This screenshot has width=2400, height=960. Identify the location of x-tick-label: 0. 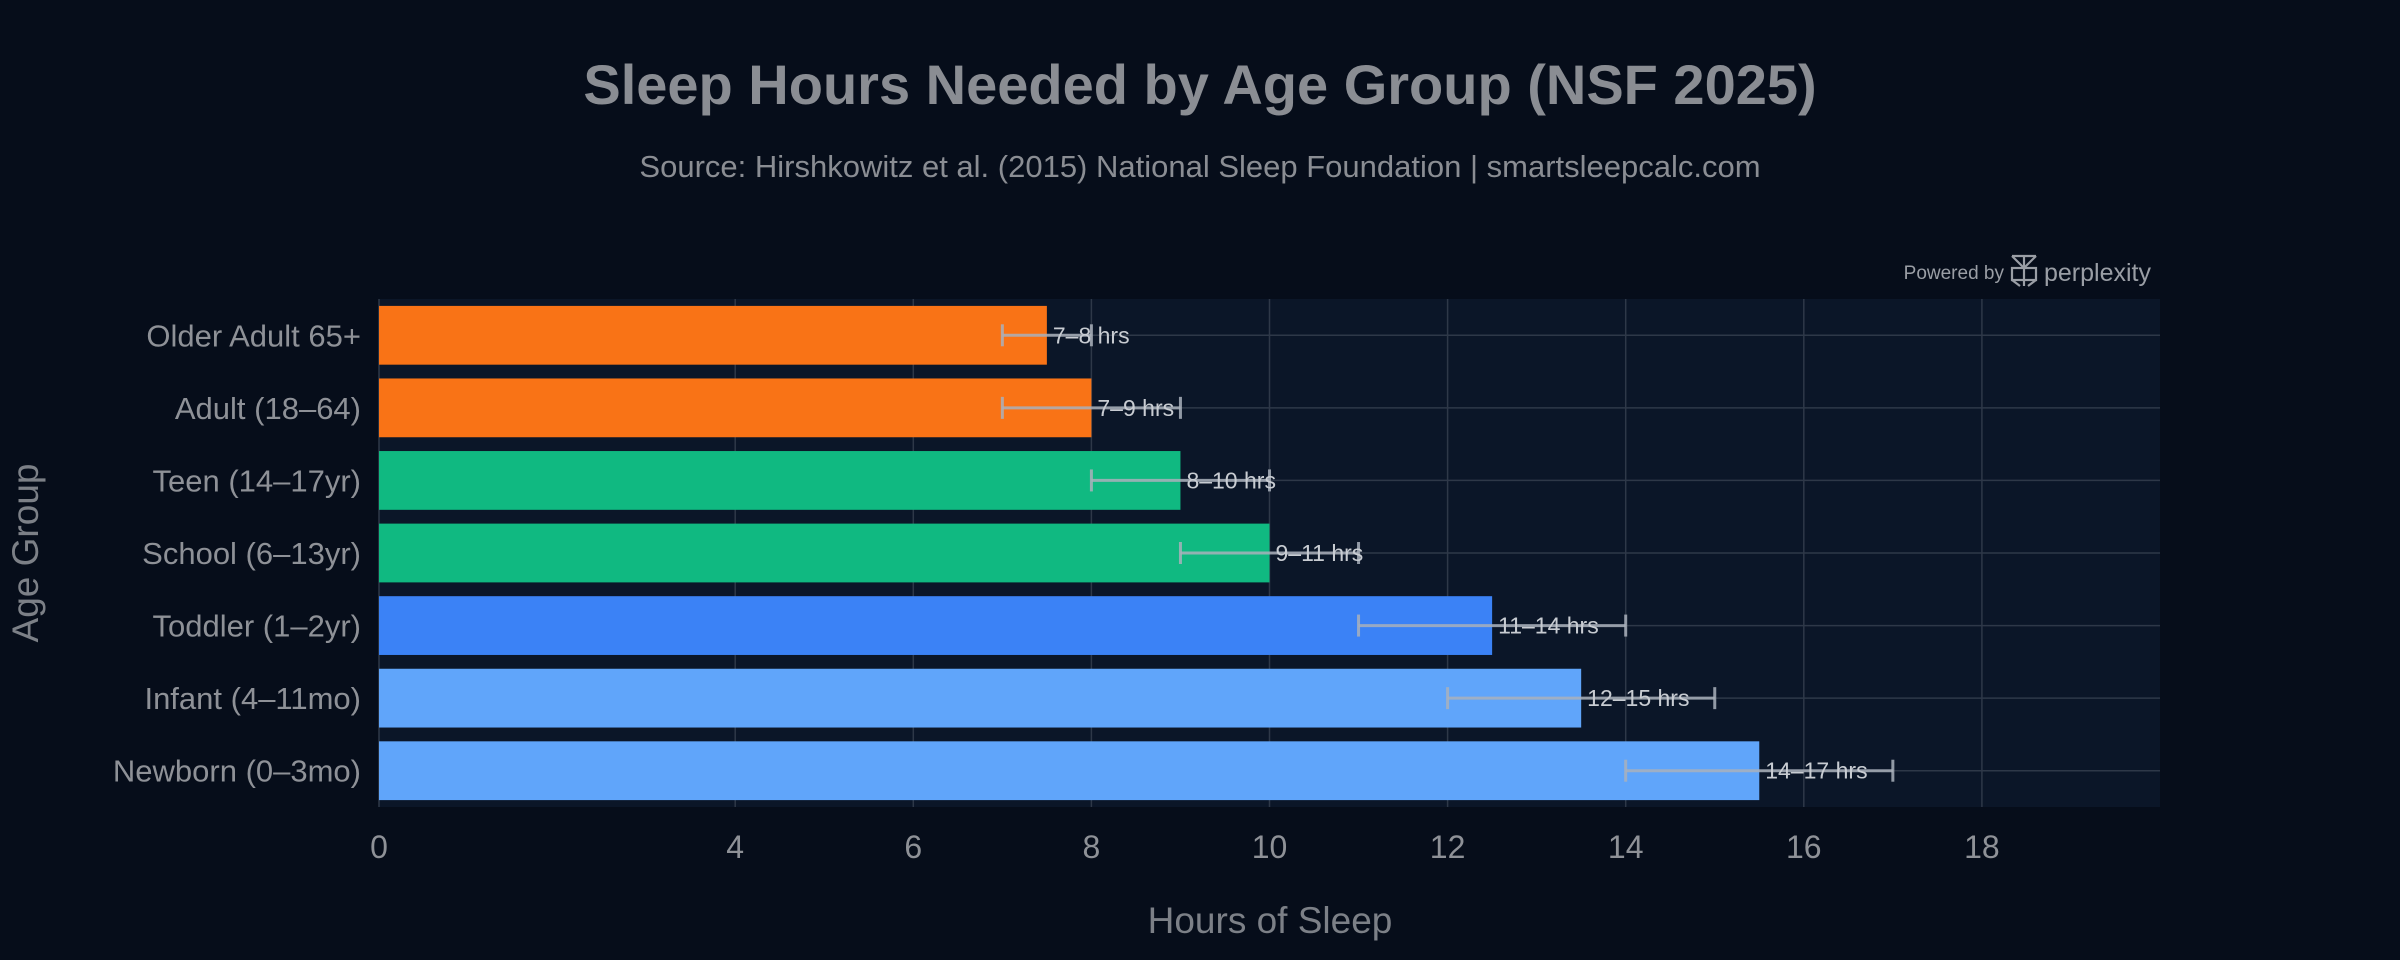
(379, 847).